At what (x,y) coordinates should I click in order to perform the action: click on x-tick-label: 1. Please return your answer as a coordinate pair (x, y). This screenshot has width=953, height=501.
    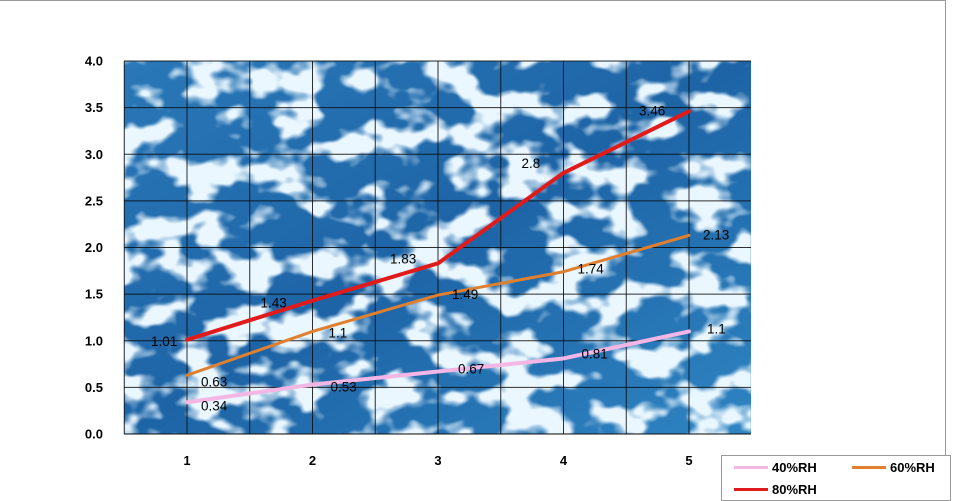
    Looking at the image, I should click on (186, 460).